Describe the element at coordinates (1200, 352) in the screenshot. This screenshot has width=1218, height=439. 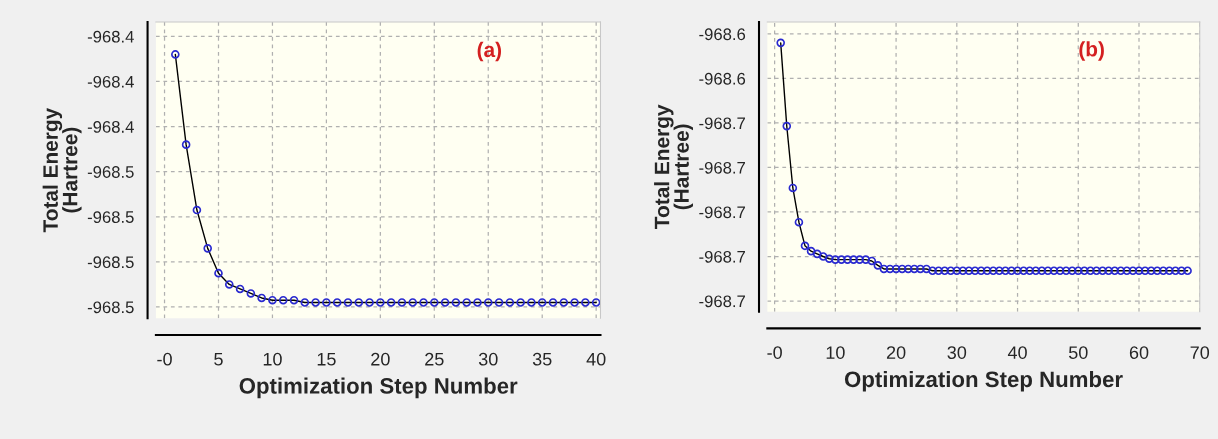
I see `x-tick-label: 70` at that location.